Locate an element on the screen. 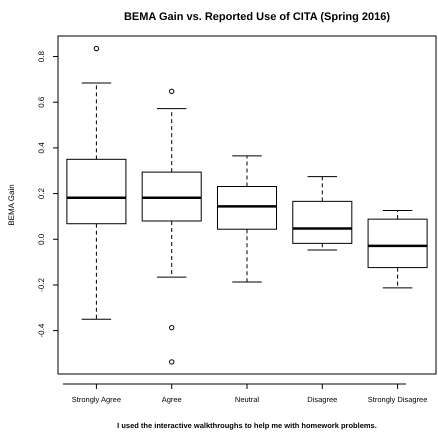  y-tick-label: -0.4 is located at coordinates (41, 330).